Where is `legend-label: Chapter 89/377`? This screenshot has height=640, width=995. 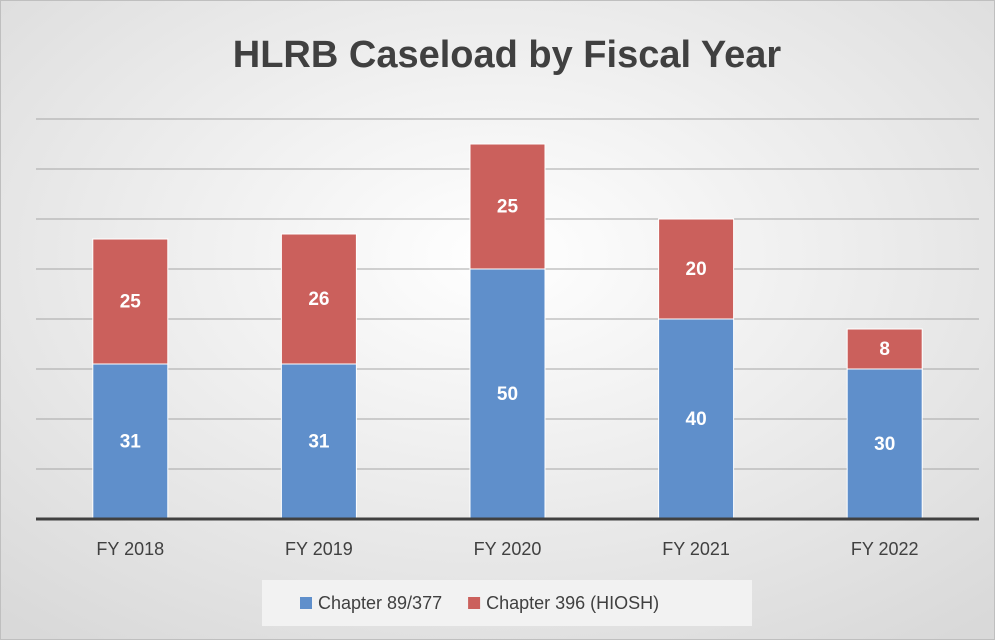
legend-label: Chapter 89/377 is located at coordinates (380, 603).